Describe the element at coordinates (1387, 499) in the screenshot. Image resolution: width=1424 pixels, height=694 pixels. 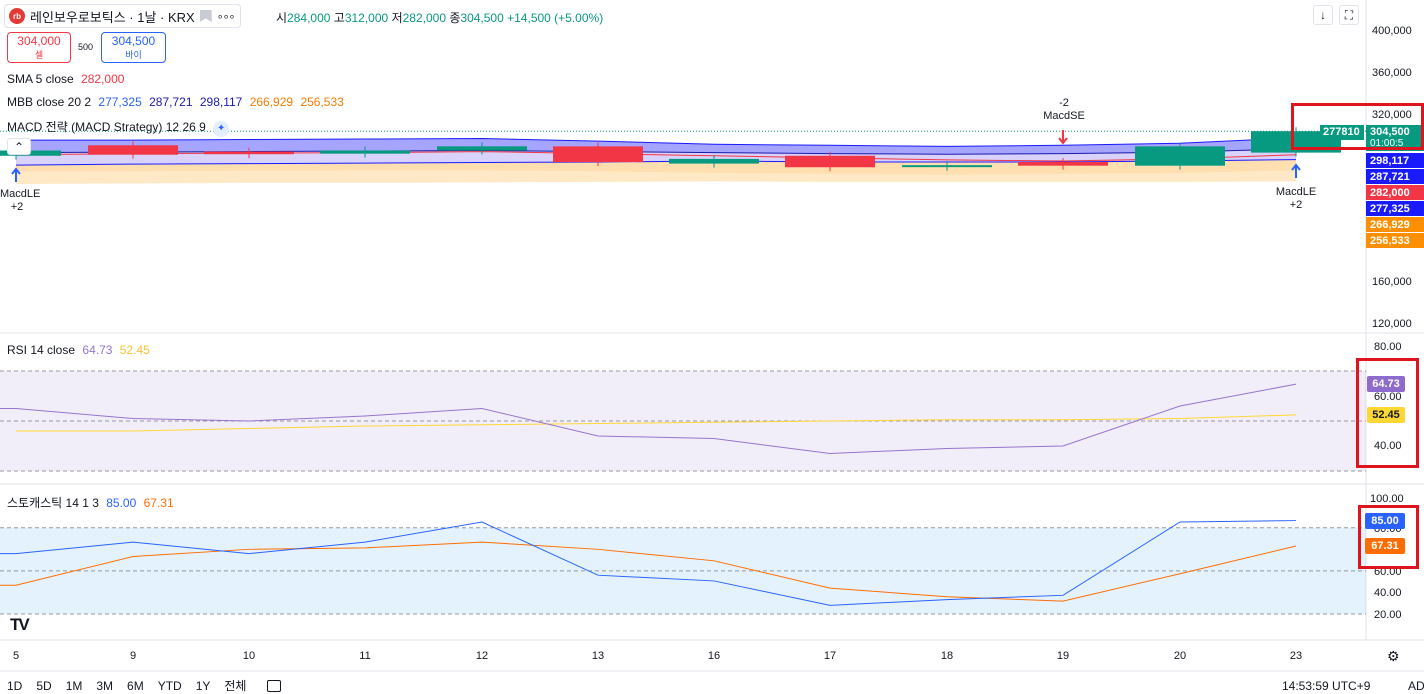
I see `stoch-axis-label: 100.00` at that location.